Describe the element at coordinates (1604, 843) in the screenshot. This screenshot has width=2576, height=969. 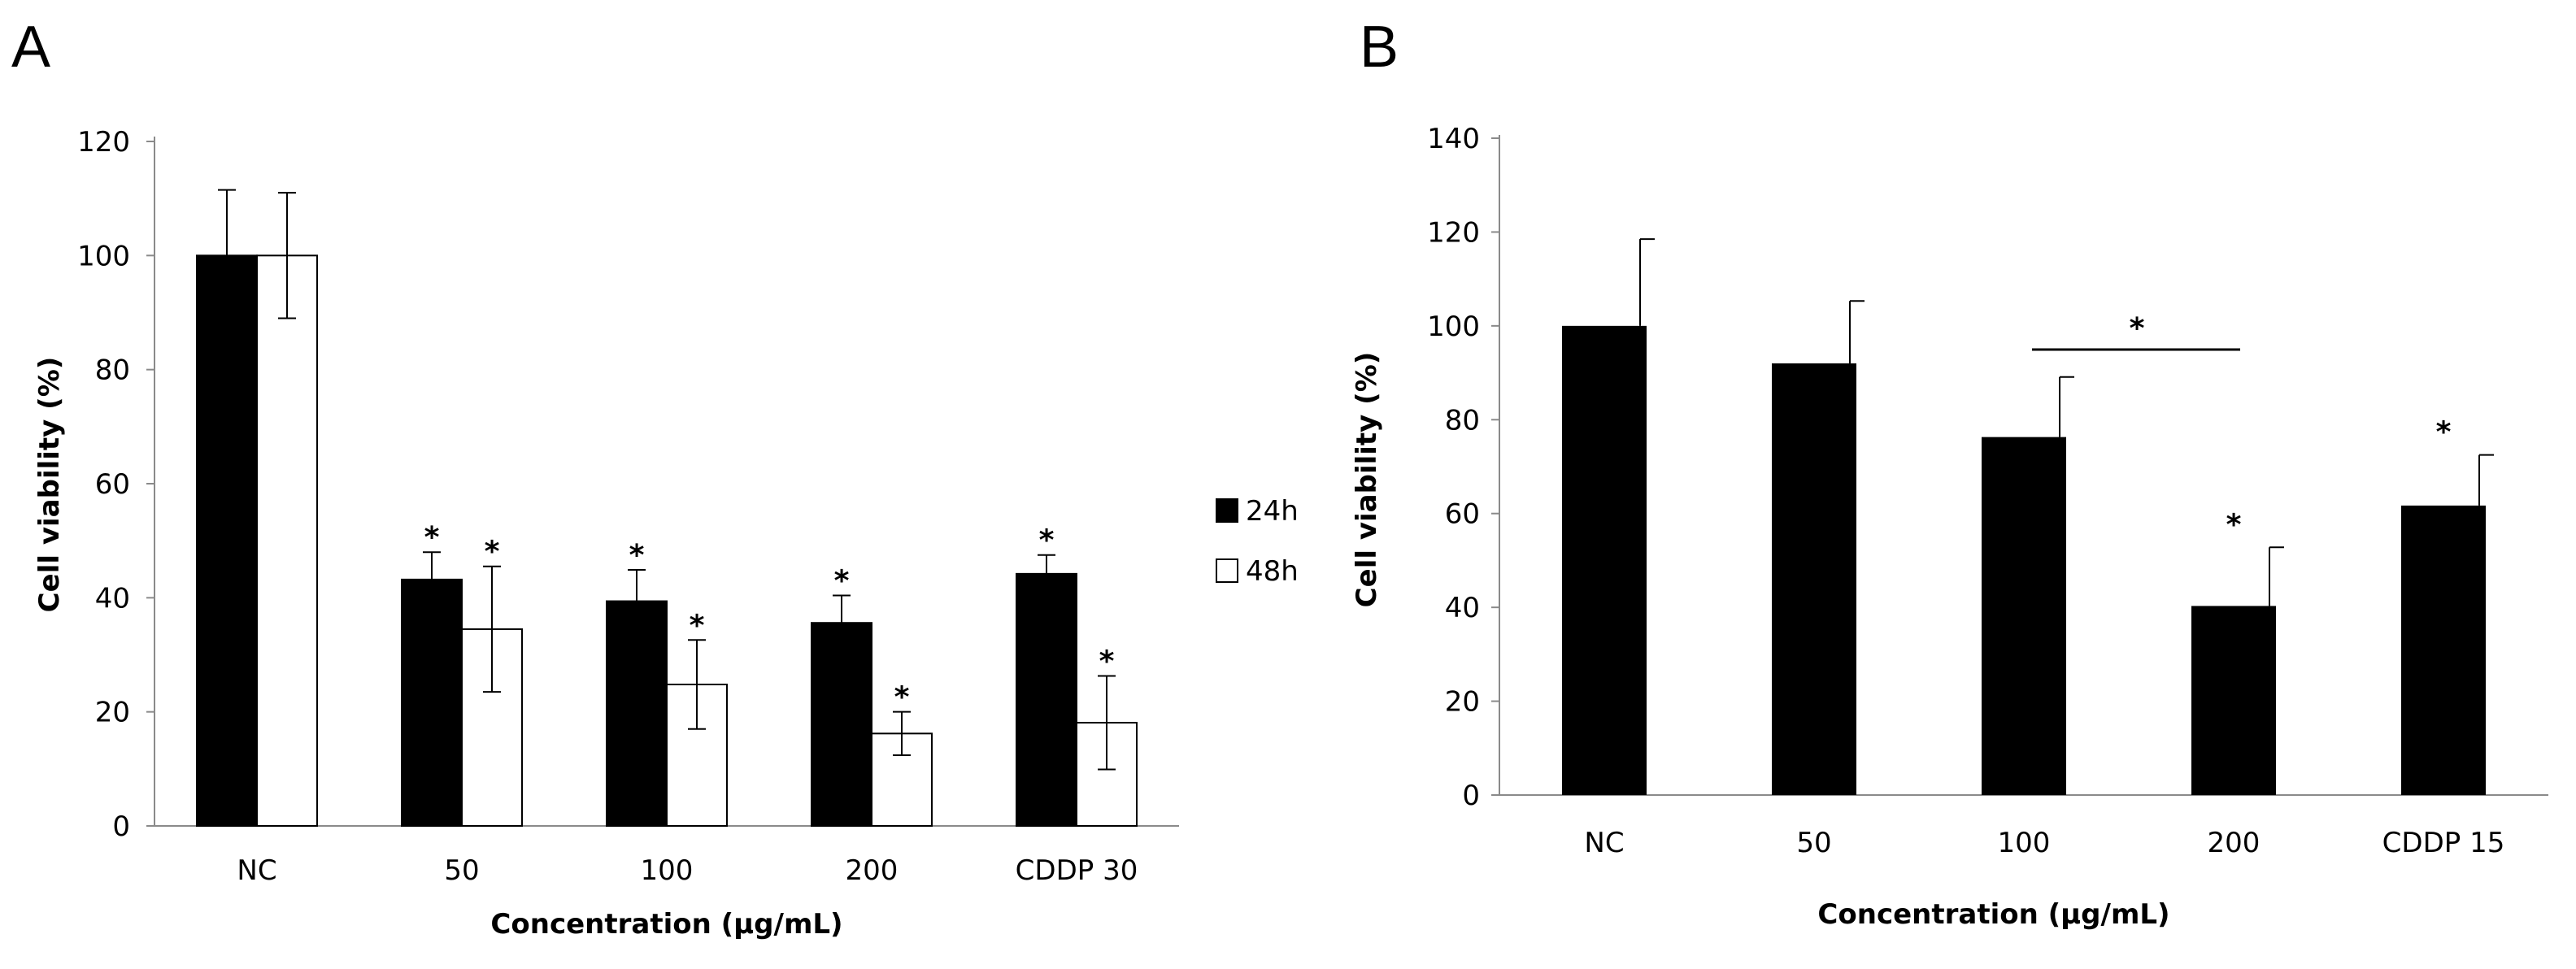
I see `panel-b-x-tick-label: NC` at that location.